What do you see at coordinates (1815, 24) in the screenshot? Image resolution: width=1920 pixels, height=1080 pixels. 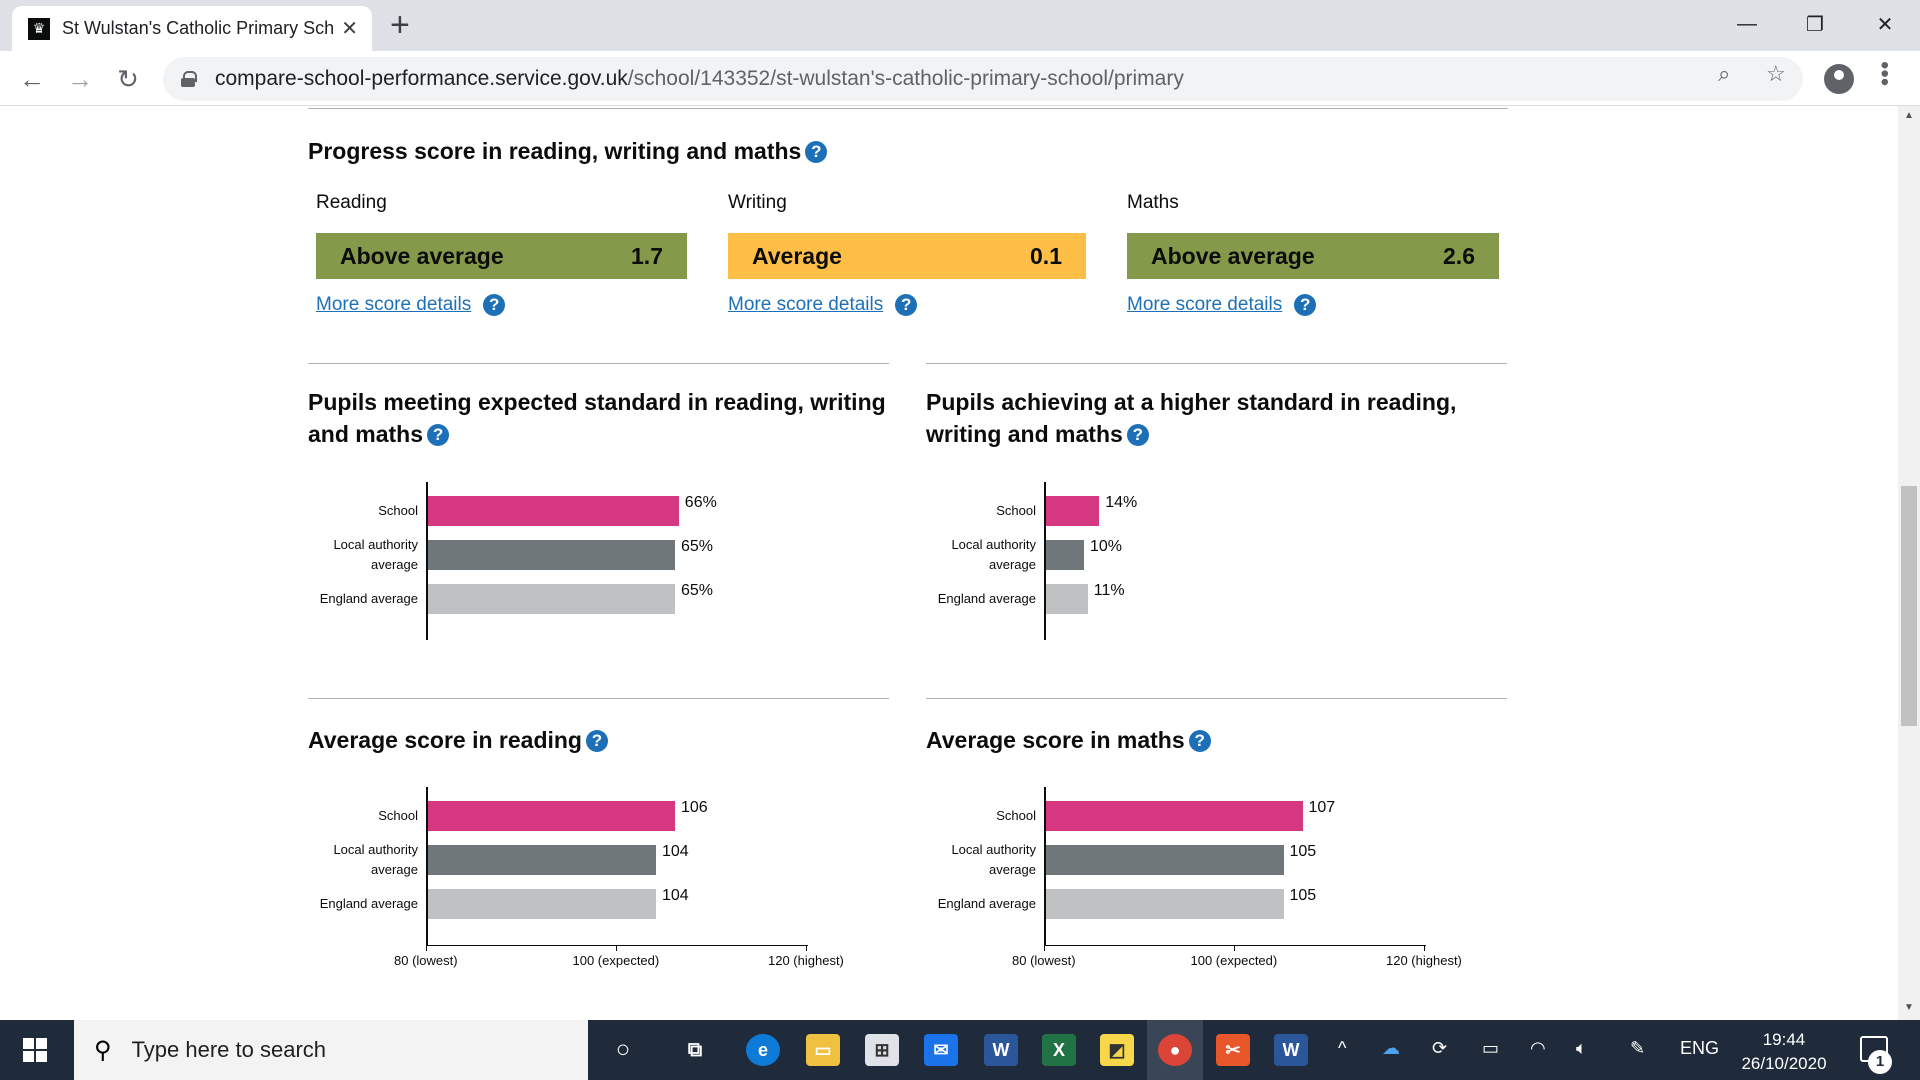 I see `restore-icon: ❐` at bounding box center [1815, 24].